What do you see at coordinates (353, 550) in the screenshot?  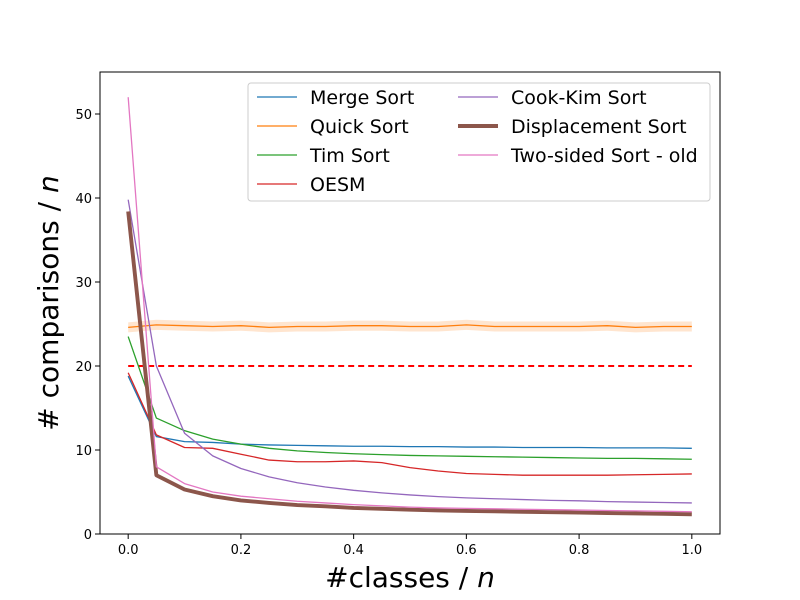 I see `x-tick-label: 0.4` at bounding box center [353, 550].